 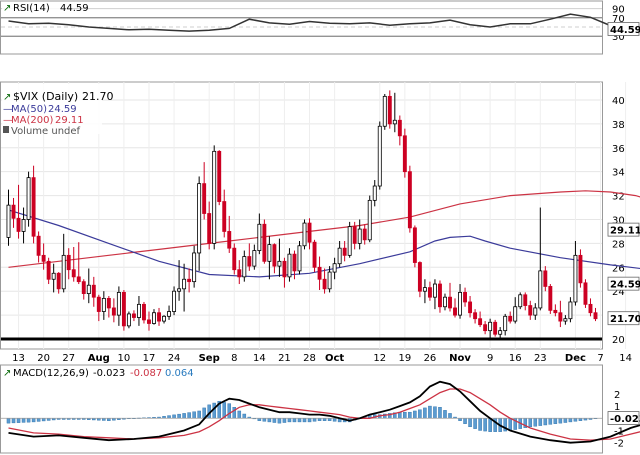 What do you see at coordinates (6, 129) in the screenshot?
I see `volume-icon` at bounding box center [6, 129].